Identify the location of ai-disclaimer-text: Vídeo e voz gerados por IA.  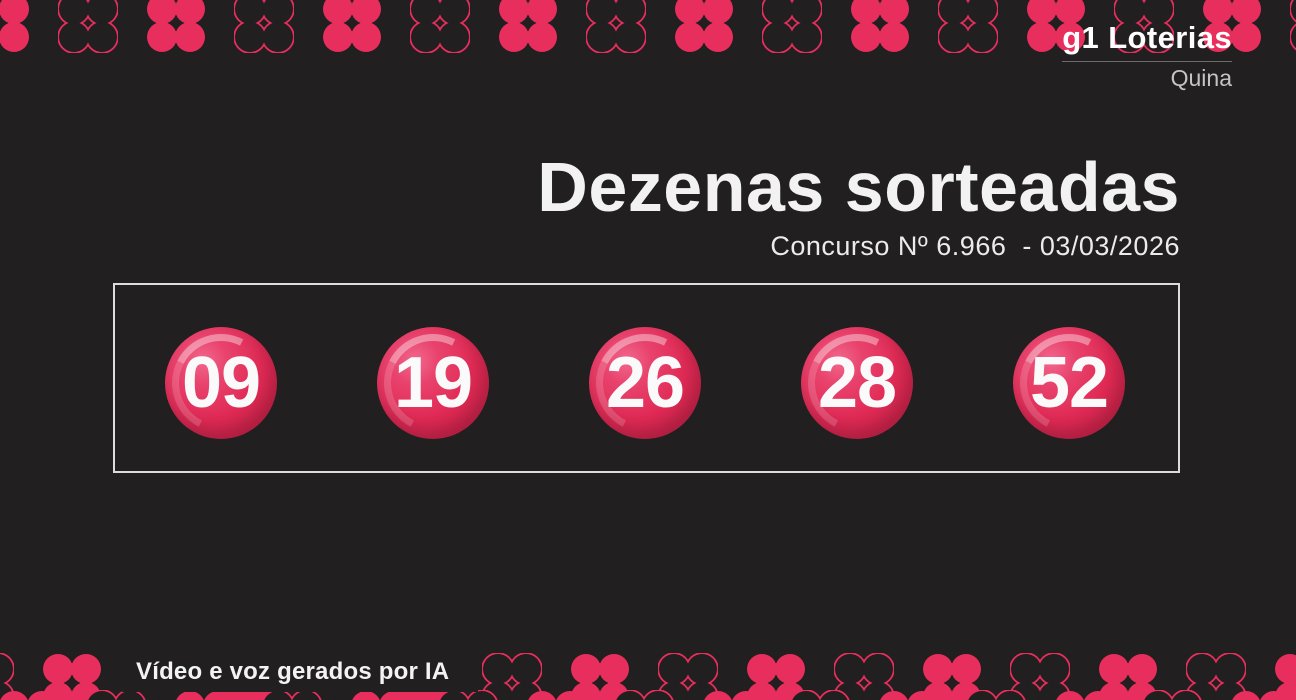
(293, 671).